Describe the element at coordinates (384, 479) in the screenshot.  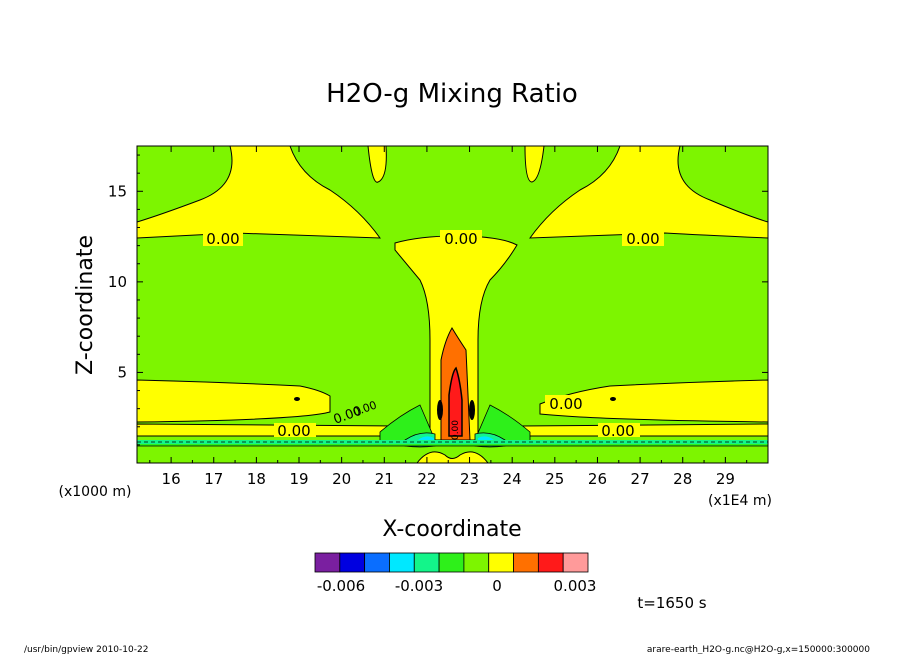
I see `x-tick-label: 21` at that location.